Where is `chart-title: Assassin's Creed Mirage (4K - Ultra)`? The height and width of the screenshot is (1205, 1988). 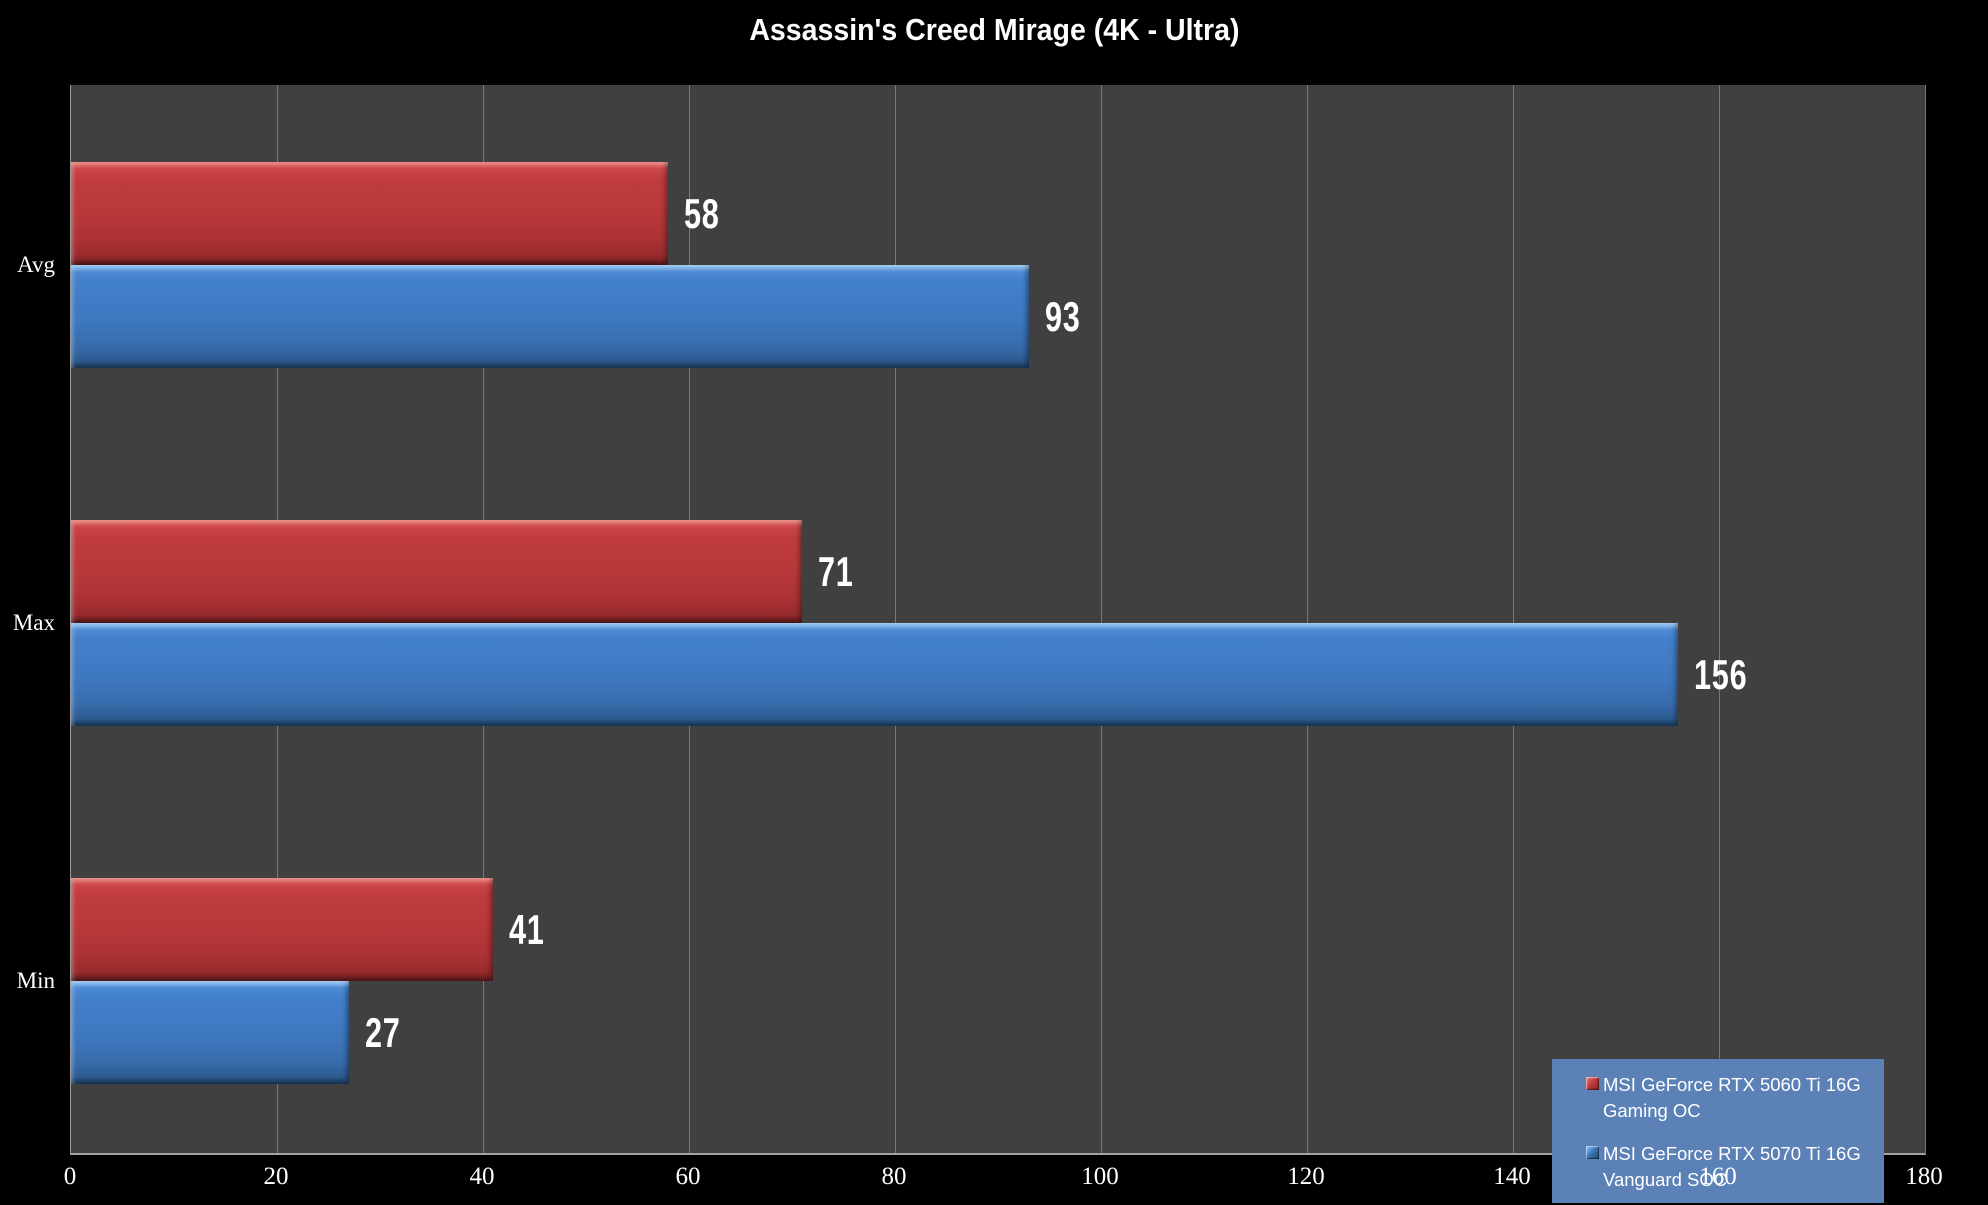
chart-title: Assassin's Creed Mirage (4K - Ultra) is located at coordinates (994, 30).